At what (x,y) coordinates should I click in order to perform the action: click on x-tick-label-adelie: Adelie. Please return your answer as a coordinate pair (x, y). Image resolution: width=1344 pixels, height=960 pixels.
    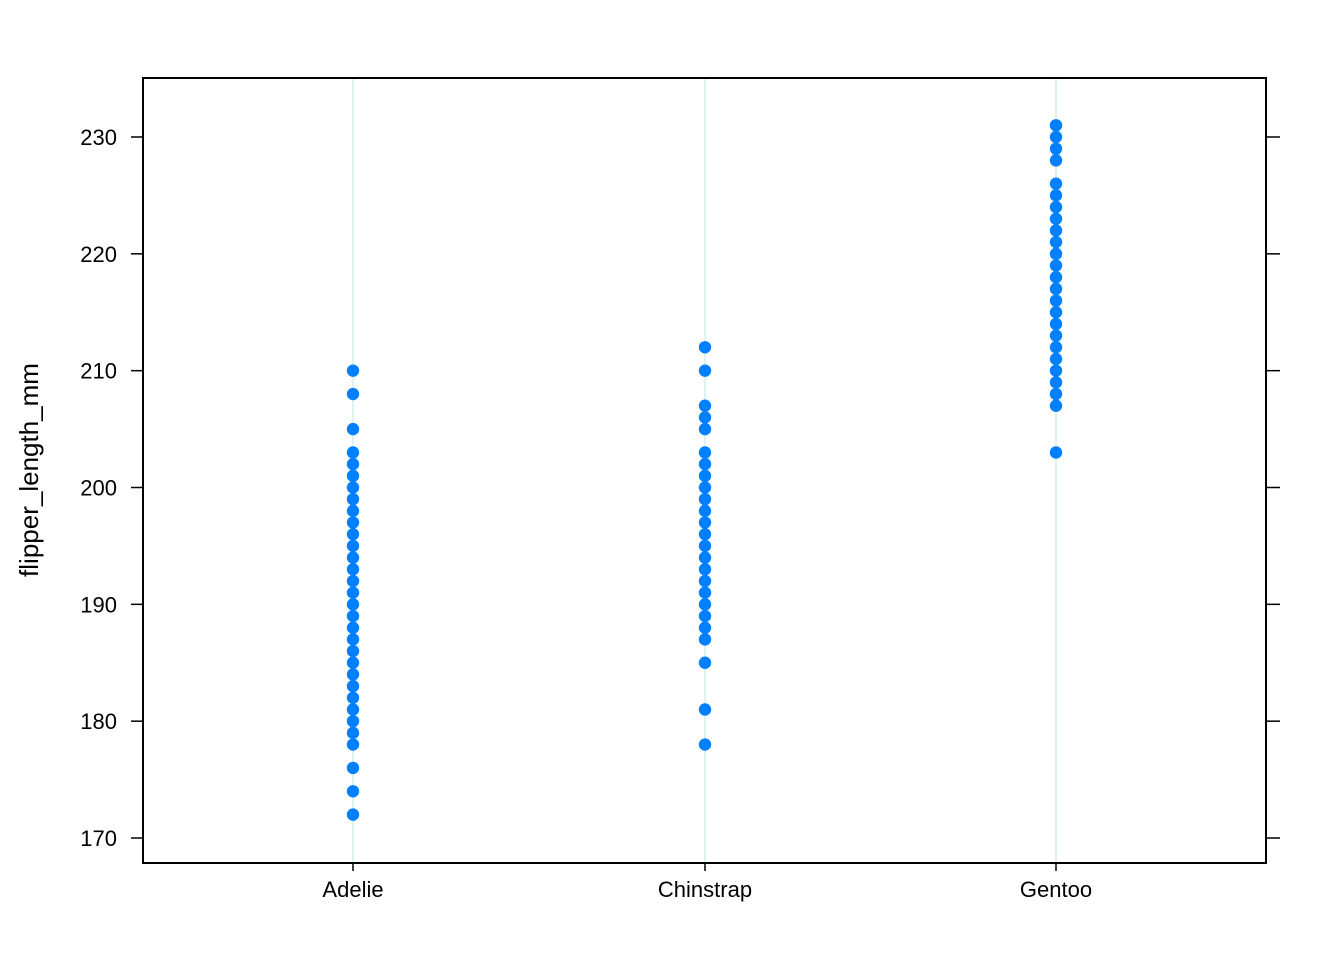
    Looking at the image, I should click on (352, 889).